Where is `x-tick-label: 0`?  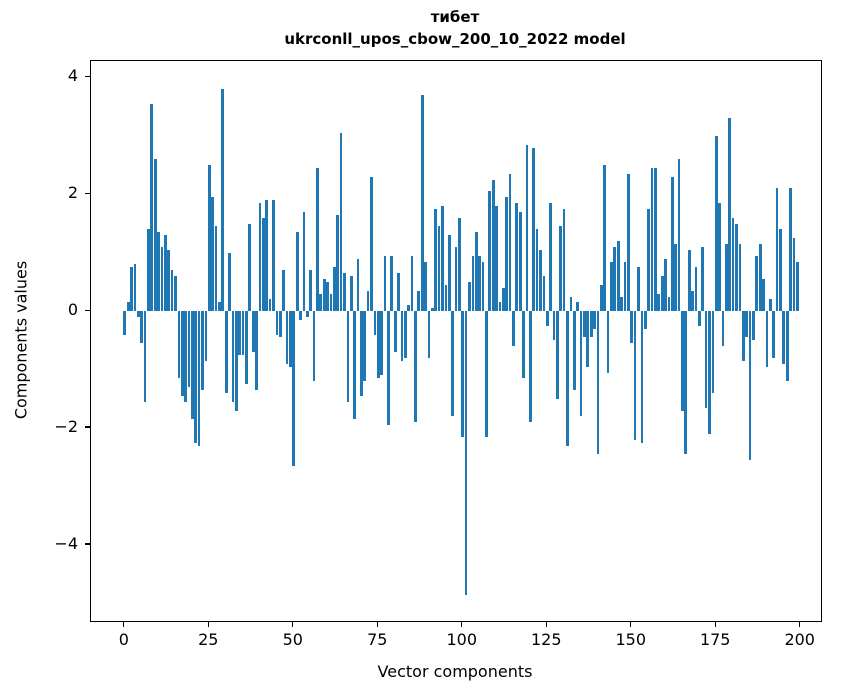 x-tick-label: 0 is located at coordinates (123, 639).